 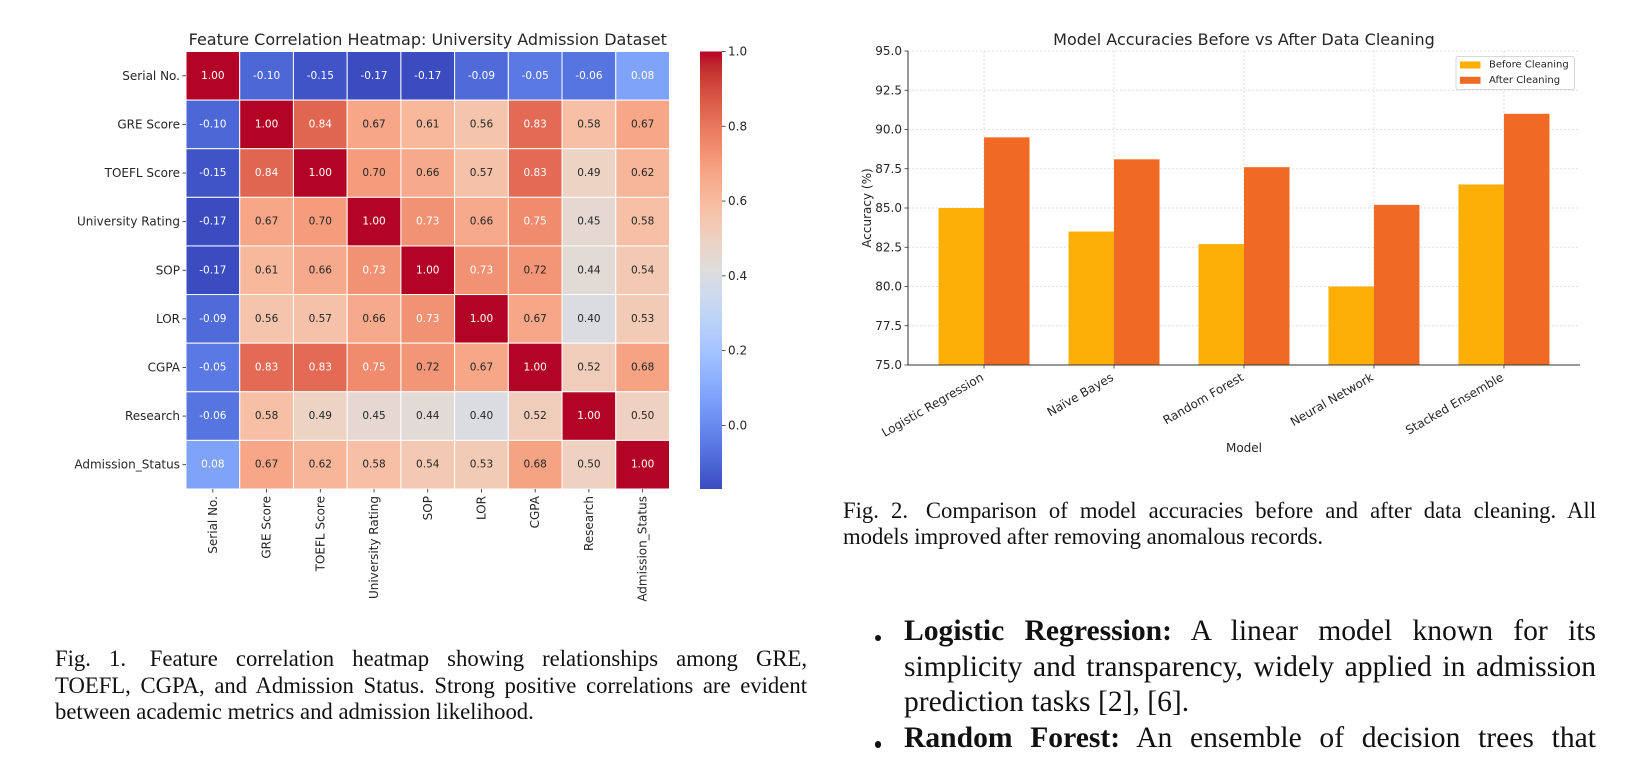 I want to click on colorbar-tick-label: 0.8, so click(x=737, y=126).